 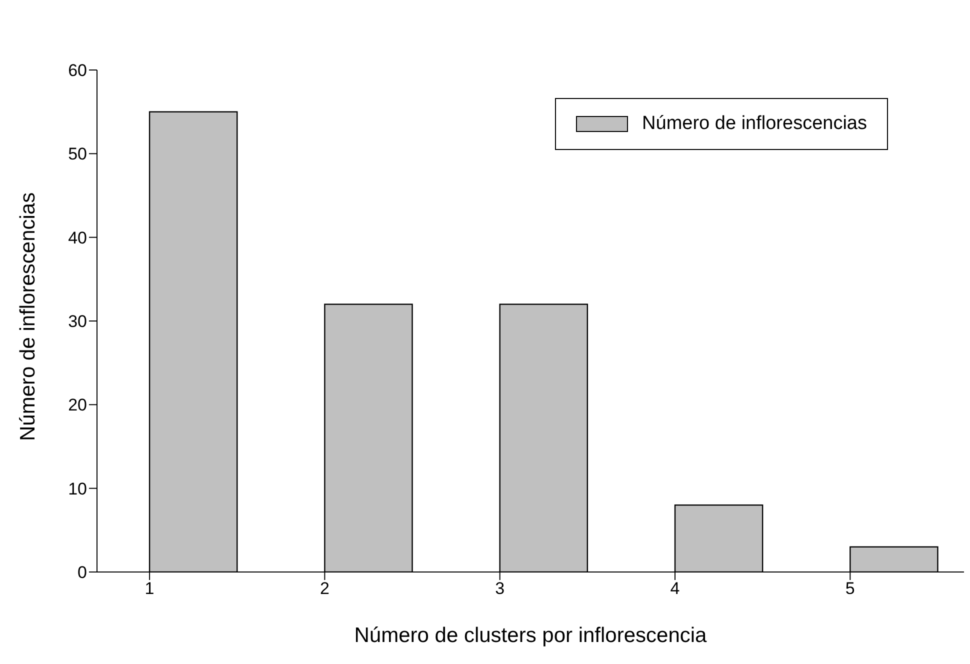 What do you see at coordinates (675, 588) in the screenshot?
I see `x-tick-label: 4` at bounding box center [675, 588].